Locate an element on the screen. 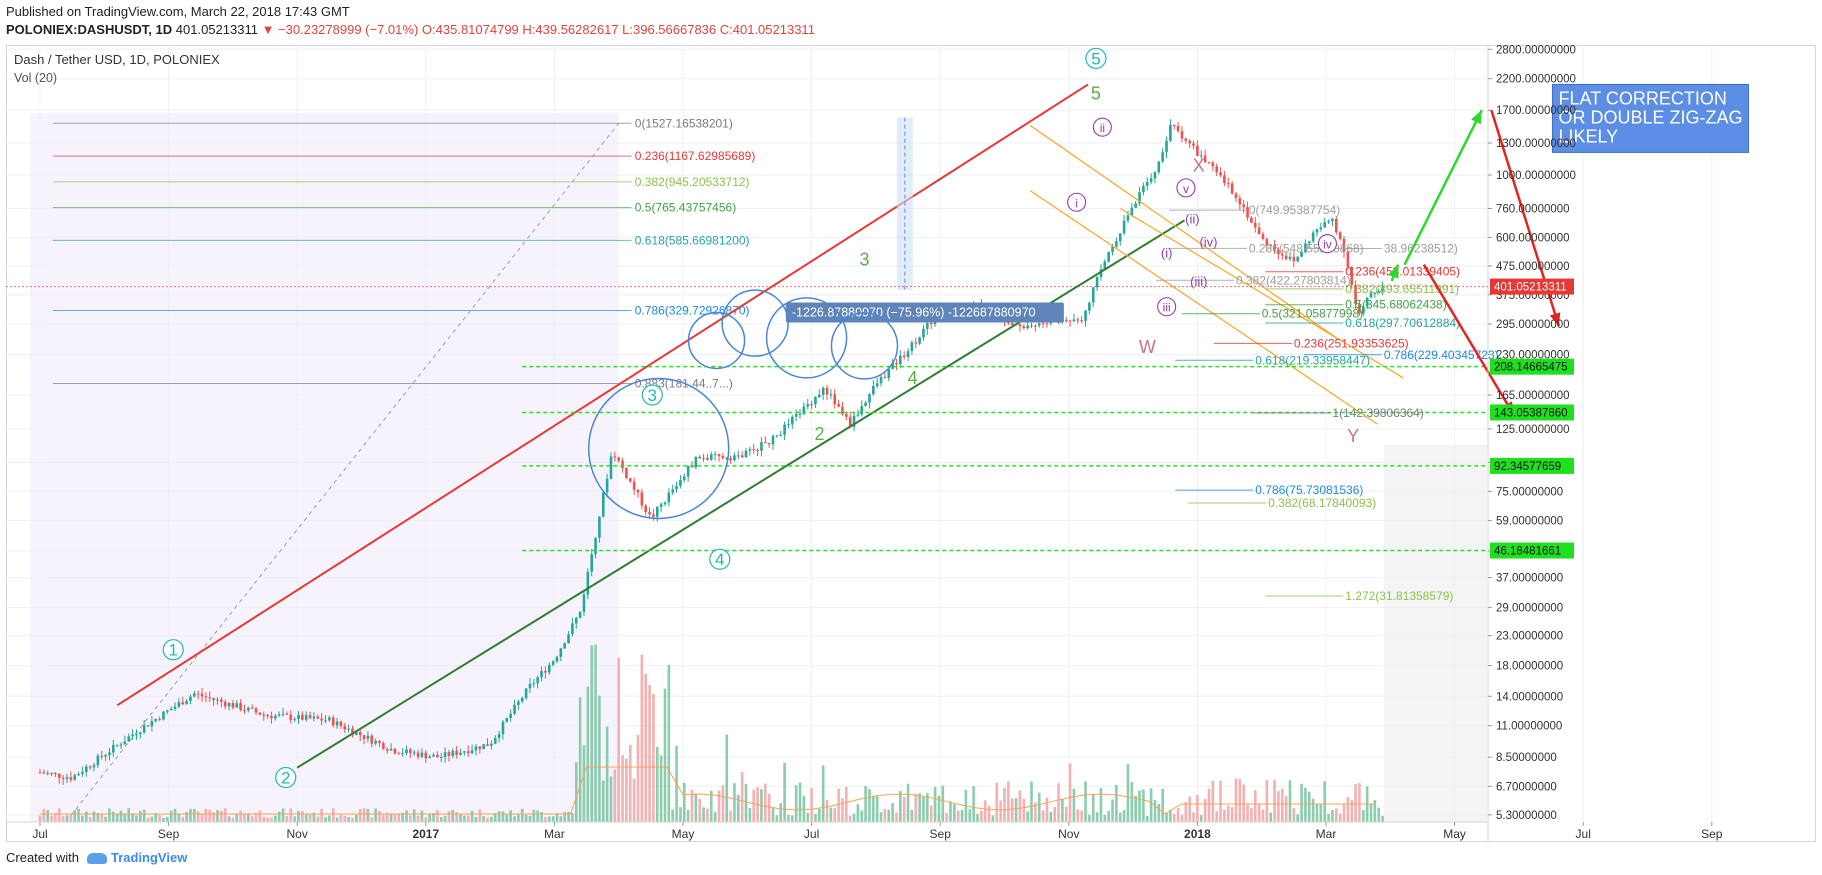 This screenshot has width=1822, height=875. fib-right-label: 0.236(251.93353625) is located at coordinates (1351, 343).